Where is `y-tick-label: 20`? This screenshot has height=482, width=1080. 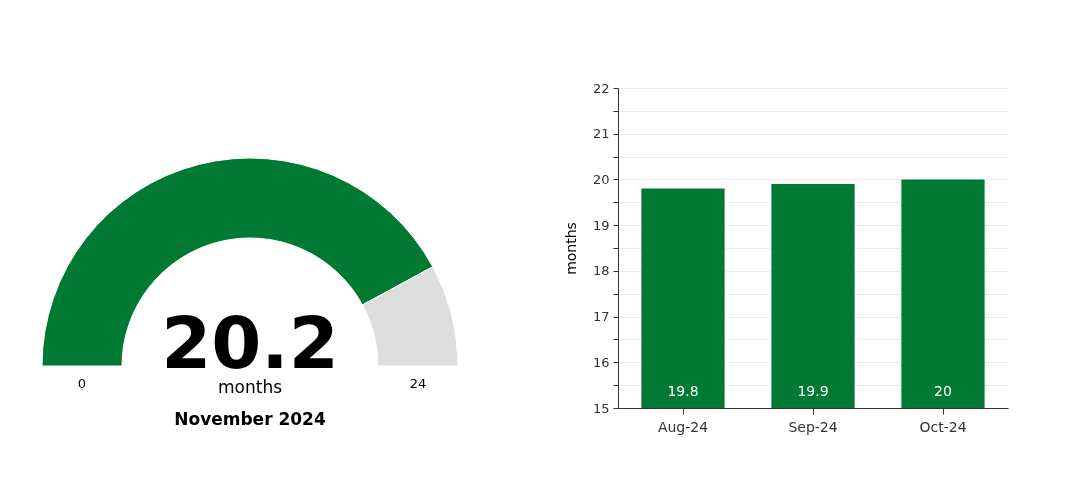
y-tick-label: 20 is located at coordinates (601, 179).